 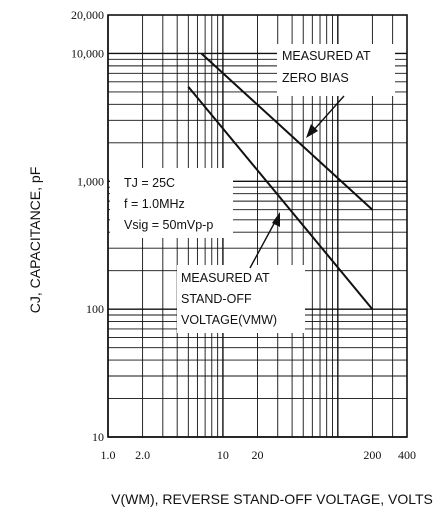 I want to click on standoff-arrow-line, so click(x=263, y=244).